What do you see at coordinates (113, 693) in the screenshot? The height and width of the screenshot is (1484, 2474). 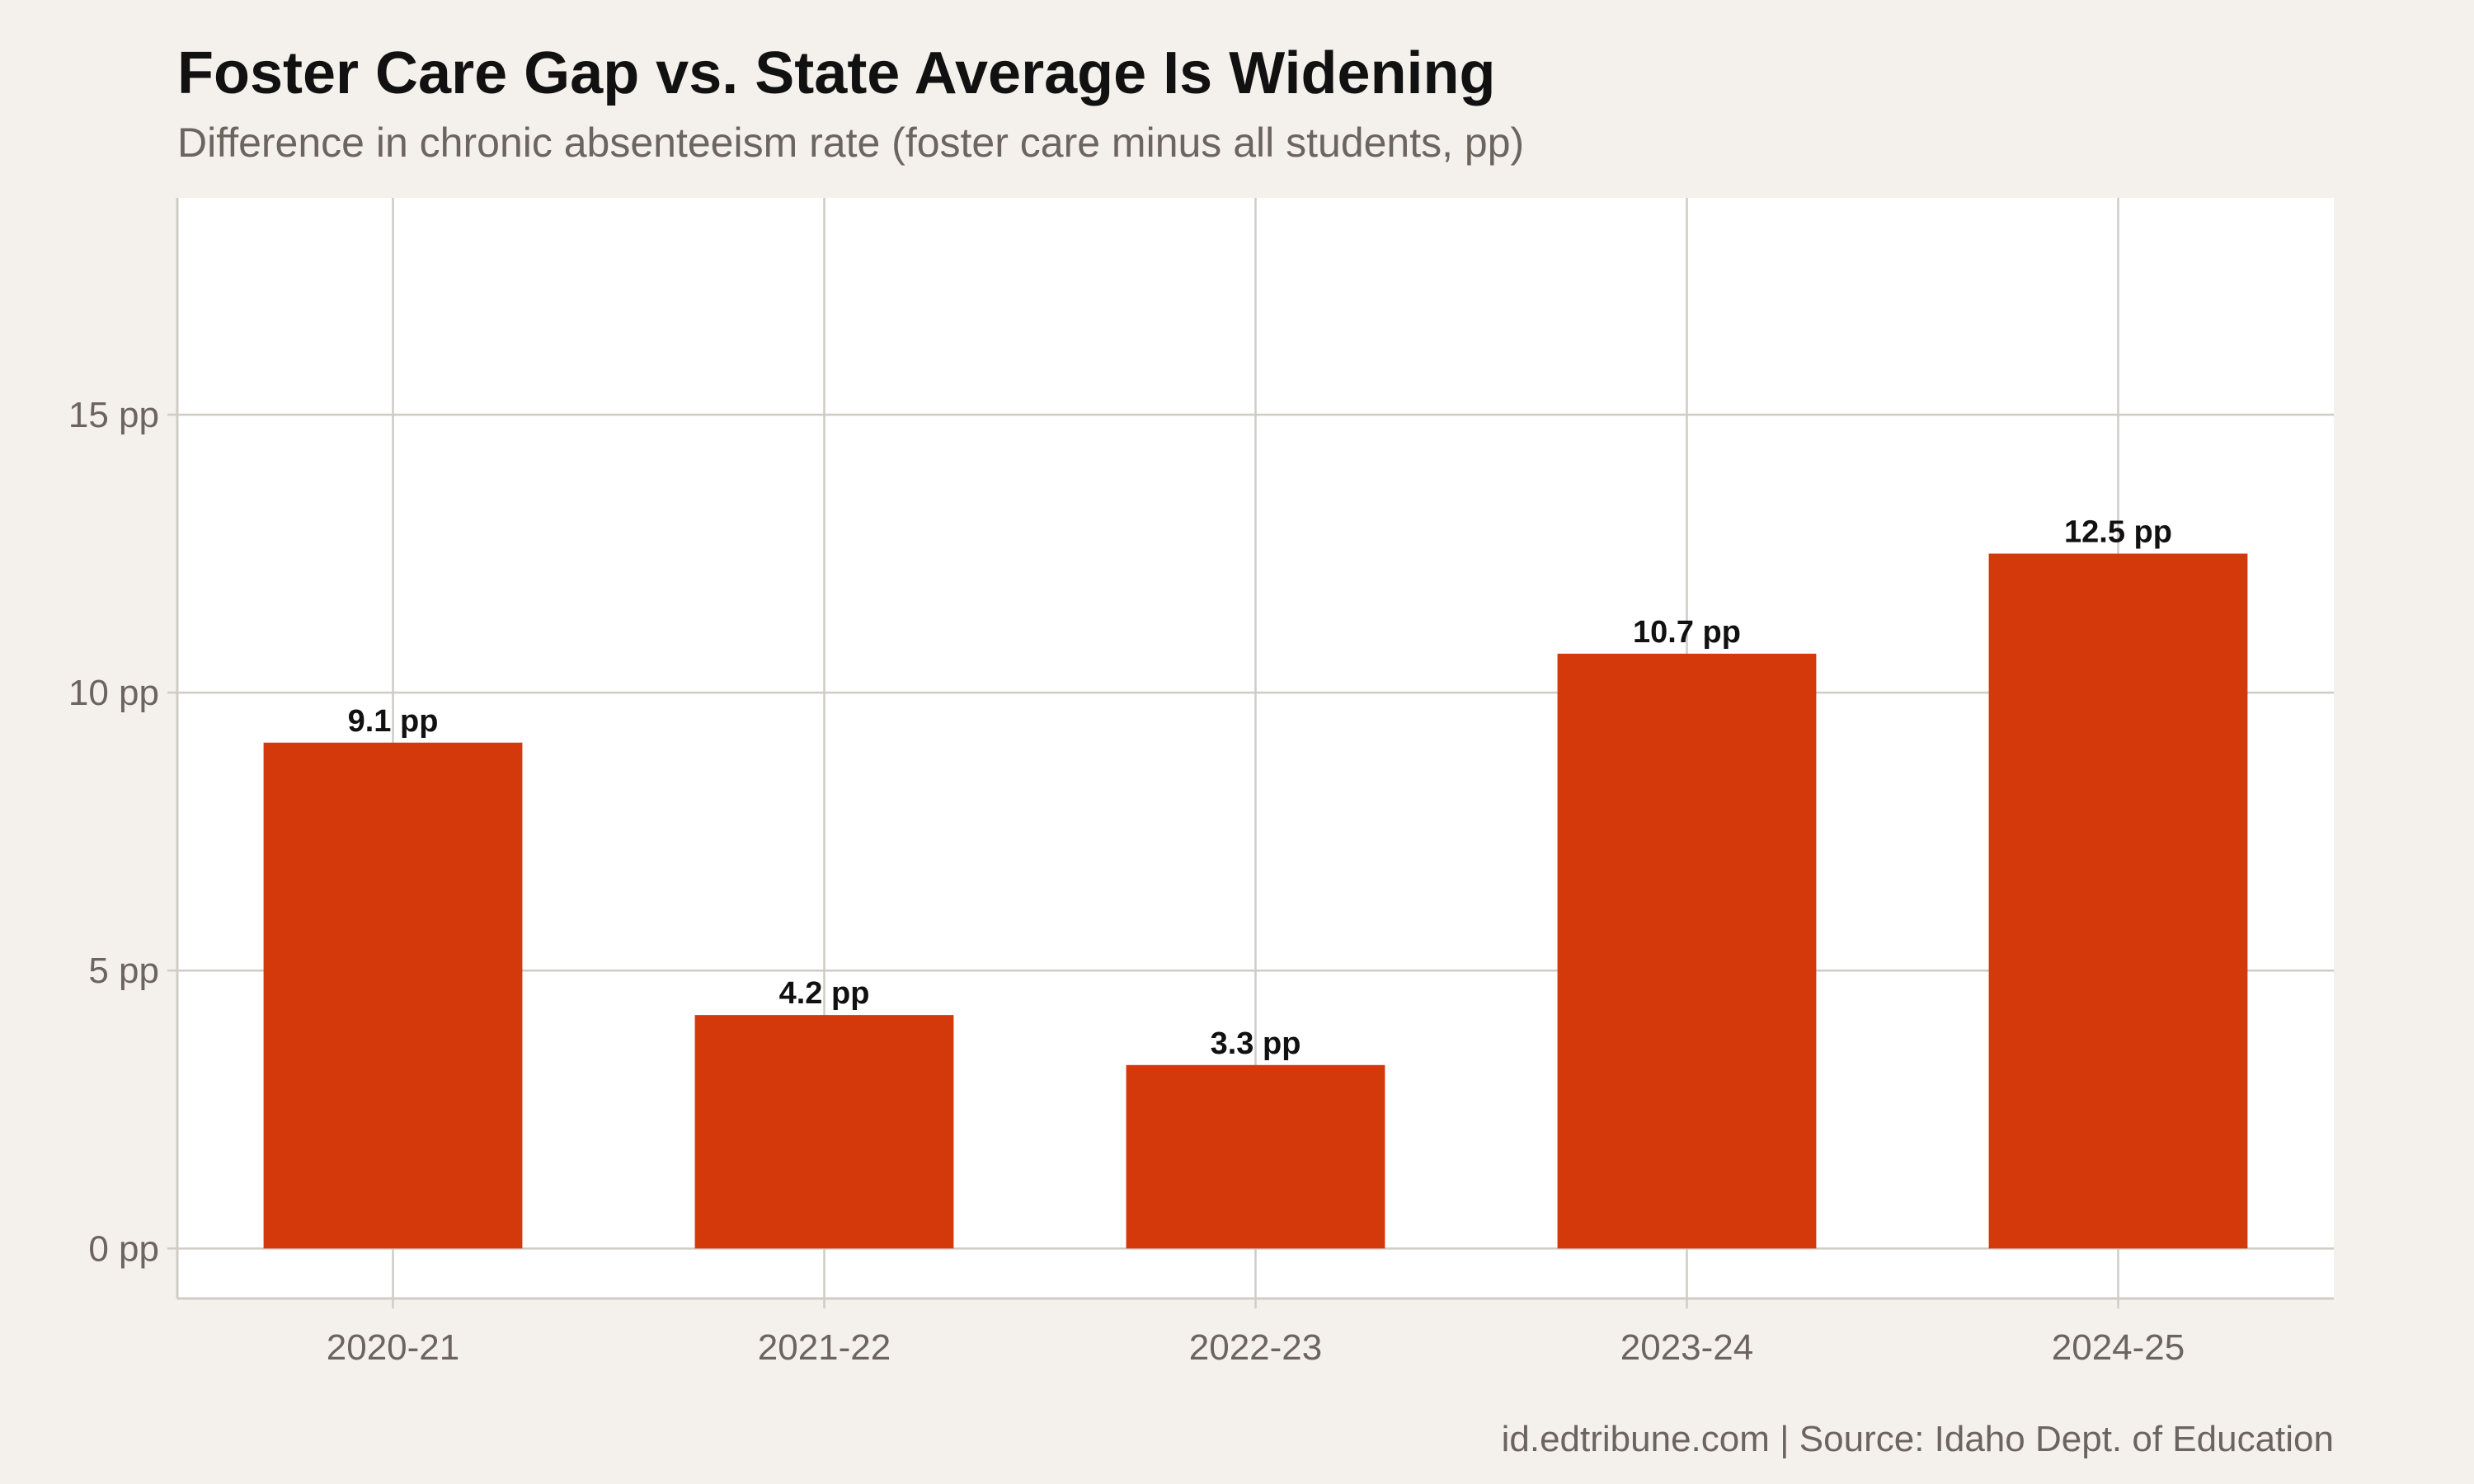 I see `y-tick-label: 10 pp` at bounding box center [113, 693].